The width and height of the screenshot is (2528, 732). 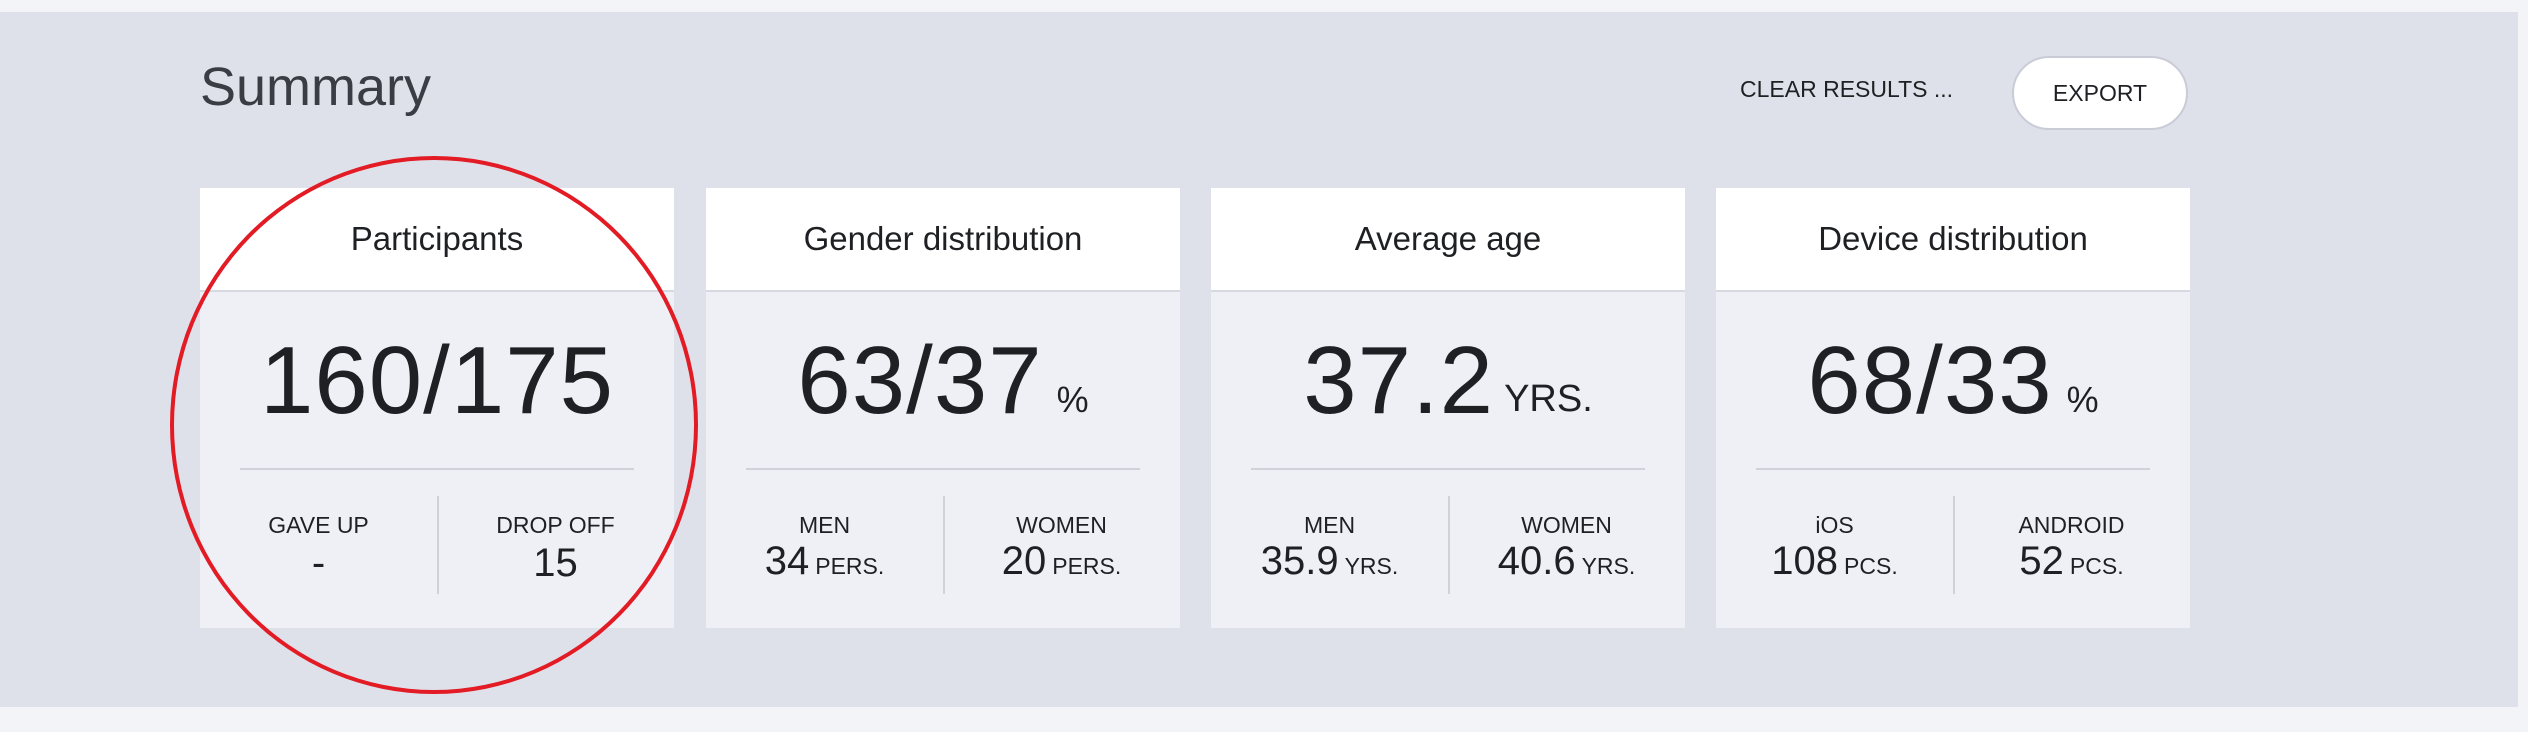 What do you see at coordinates (1061, 548) in the screenshot?
I see `sub-stat-right: WOMEN 20 PERS.` at bounding box center [1061, 548].